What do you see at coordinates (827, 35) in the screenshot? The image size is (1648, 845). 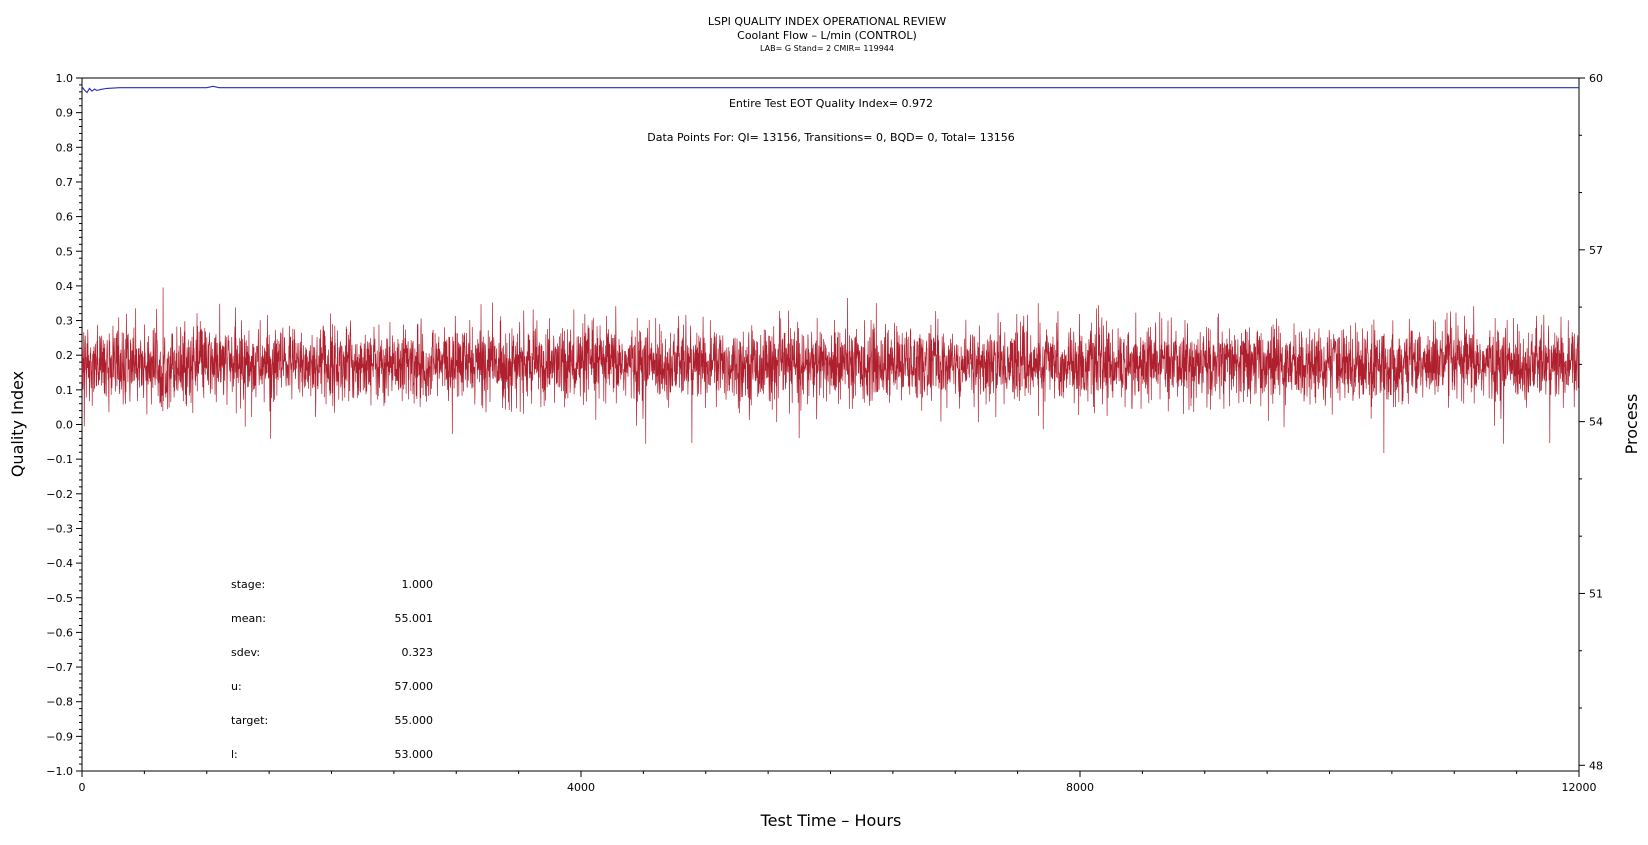 I see `chart-subtitle: Coolant Flow – L/min (CONTROL)` at bounding box center [827, 35].